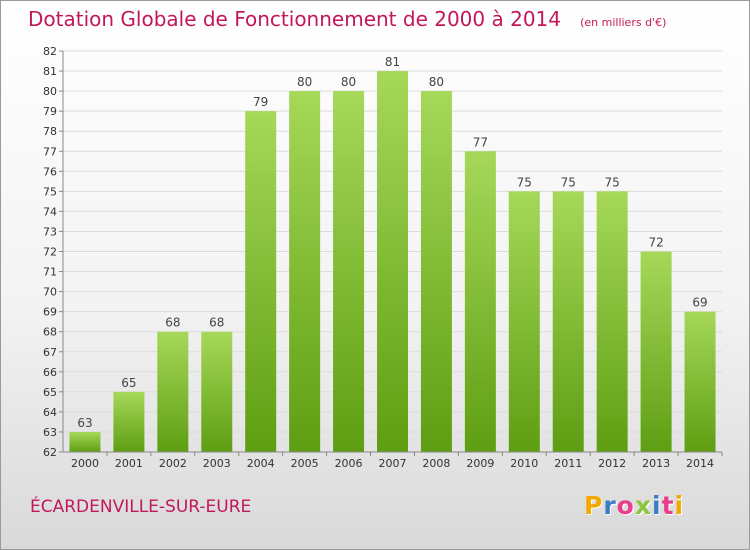  What do you see at coordinates (50, 452) in the screenshot?
I see `y-tick-label: 62` at bounding box center [50, 452].